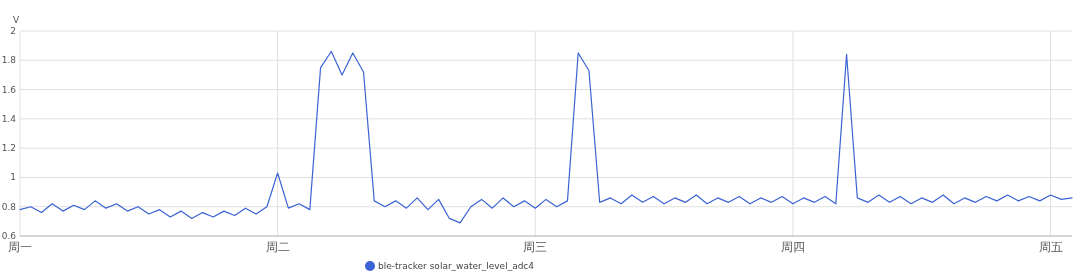 The height and width of the screenshot is (278, 1080). Describe the element at coordinates (277, 247) in the screenshot. I see `x-tick-label: 周二` at that location.